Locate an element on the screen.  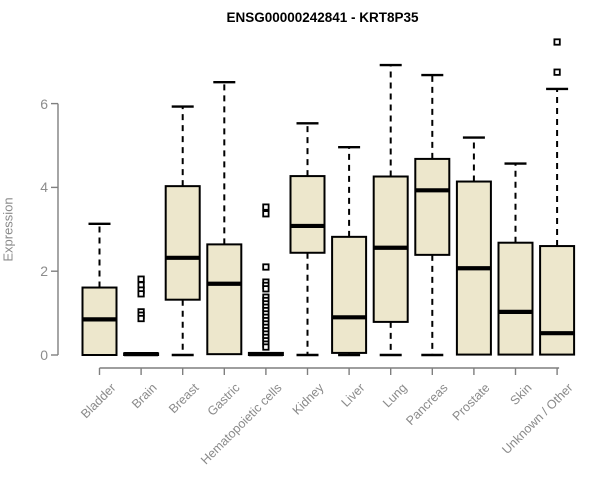
y-tick-label: 4 is located at coordinates (44, 187).